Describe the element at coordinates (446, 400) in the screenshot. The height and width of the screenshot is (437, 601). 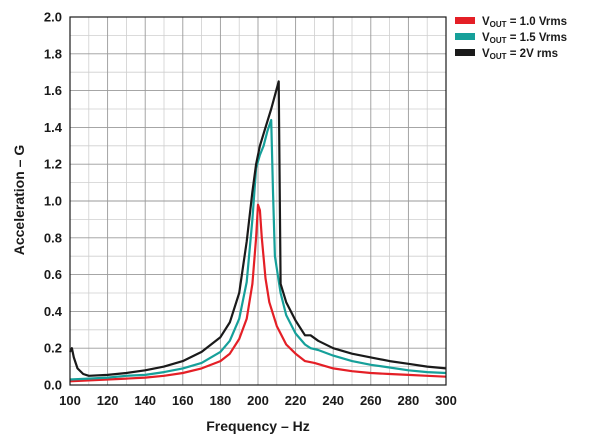
I see `x-tick-label: 300` at that location.